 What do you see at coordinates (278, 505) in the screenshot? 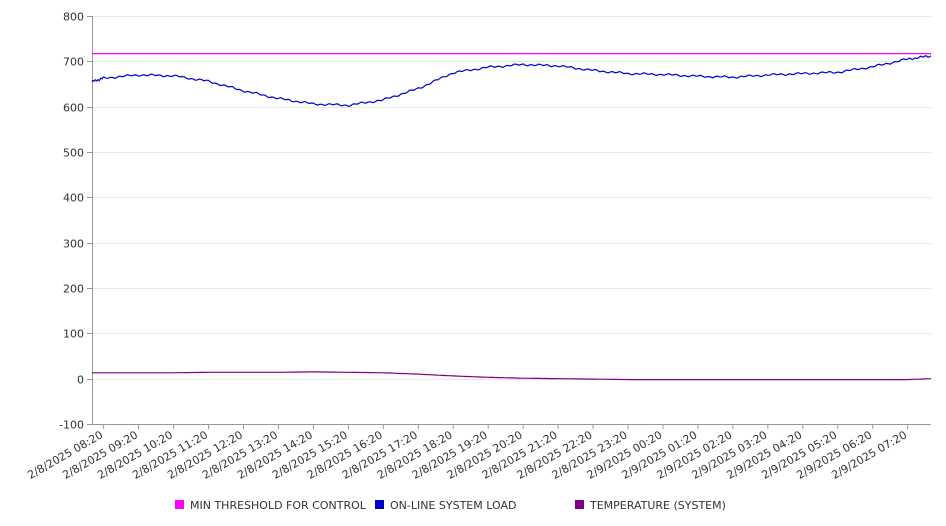
I see `legend-label: MIN THRESHOLD FOR CONTROL` at bounding box center [278, 505].